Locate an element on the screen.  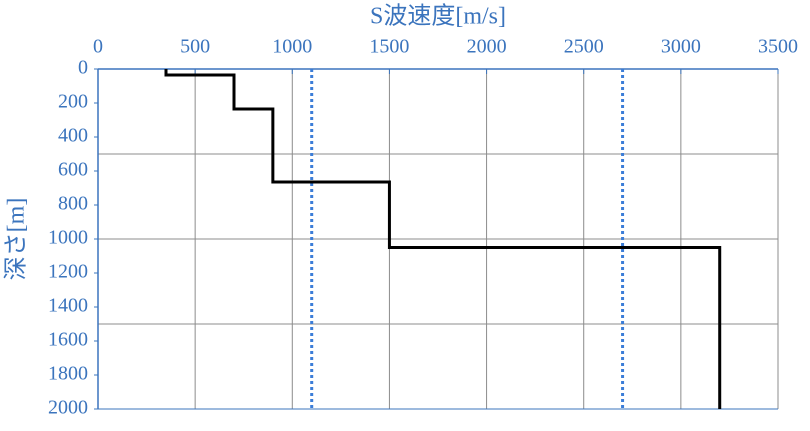
x-tick-label: 2000 is located at coordinates (487, 47).